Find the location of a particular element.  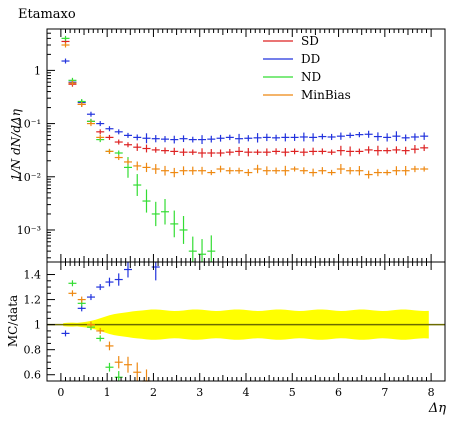

minbias-legend-label: MinBias is located at coordinates (326, 95).